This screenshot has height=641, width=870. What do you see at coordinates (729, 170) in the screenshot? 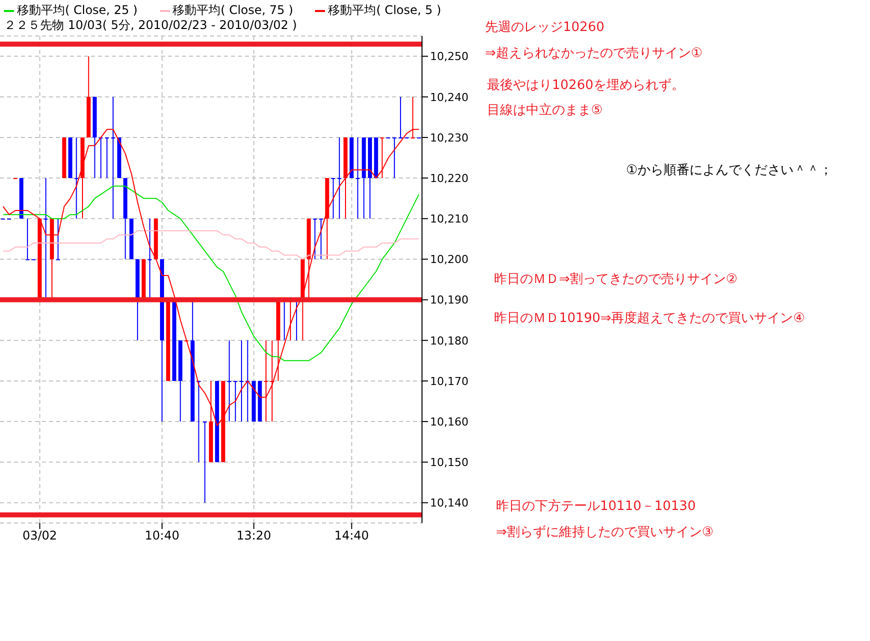
I see `text: ①から順番によんでください＾＾；` at bounding box center [729, 170].